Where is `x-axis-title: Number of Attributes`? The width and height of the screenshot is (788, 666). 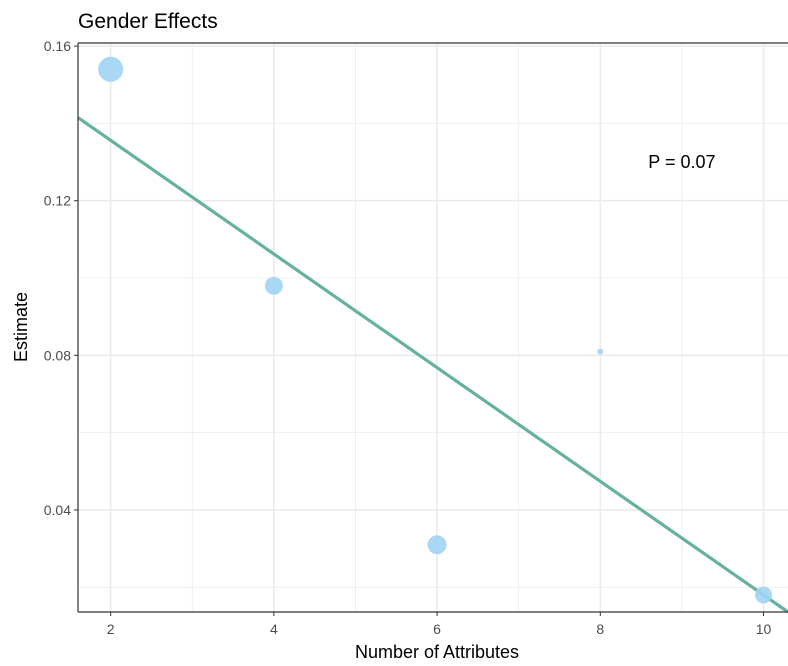
x-axis-title: Number of Attributes is located at coordinates (437, 652).